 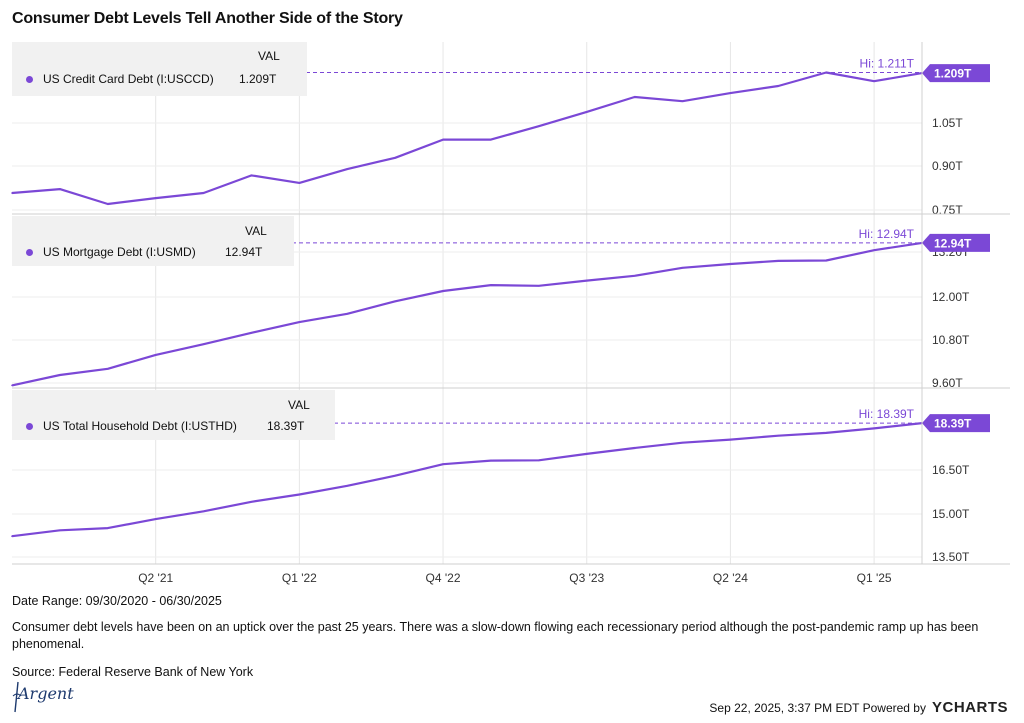 I want to click on y-tick-label: 13.50T, so click(x=951, y=557).